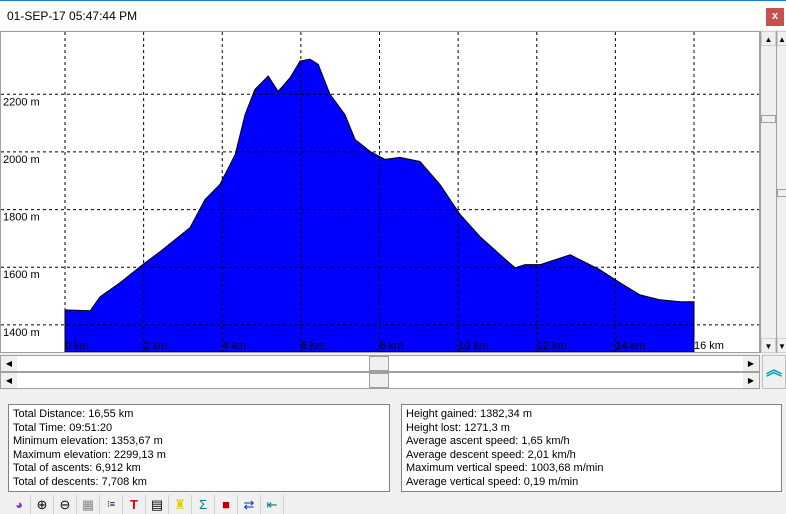 The image size is (786, 514). Describe the element at coordinates (313, 346) in the screenshot. I see `x-tick-label: 6 km` at that location.